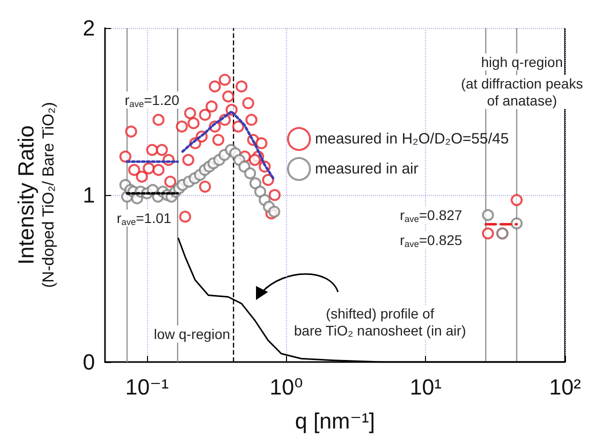  I want to click on annotation: low q-region, so click(192, 334).